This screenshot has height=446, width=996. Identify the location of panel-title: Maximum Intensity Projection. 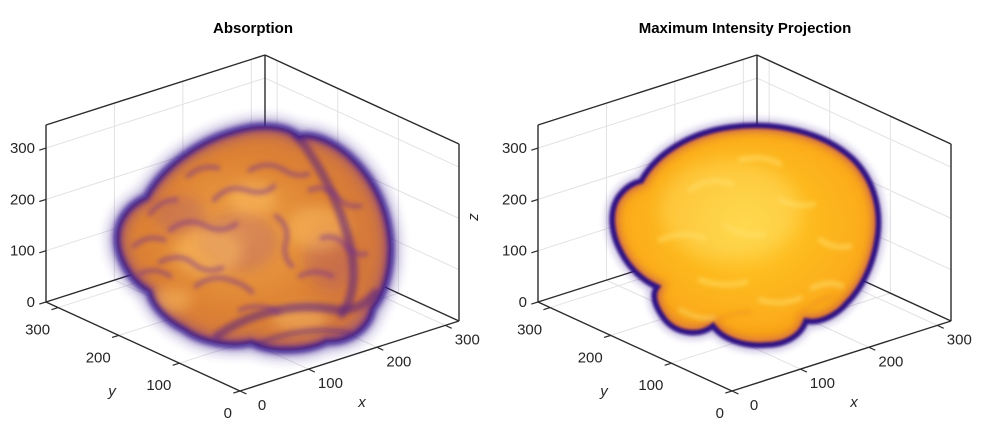
(745, 28).